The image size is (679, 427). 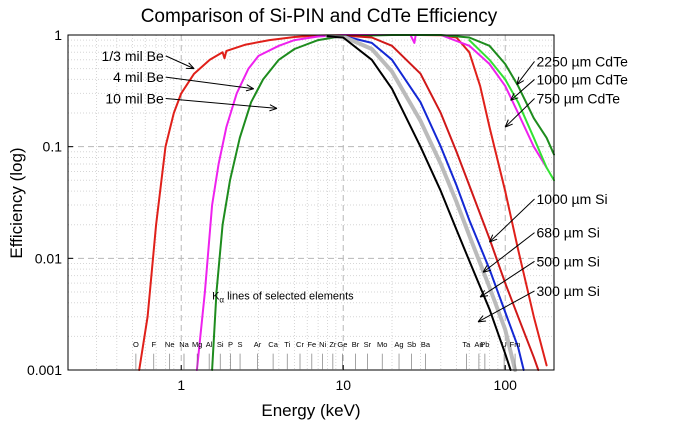 What do you see at coordinates (220, 344) in the screenshot?
I see `element-label: Si` at bounding box center [220, 344].